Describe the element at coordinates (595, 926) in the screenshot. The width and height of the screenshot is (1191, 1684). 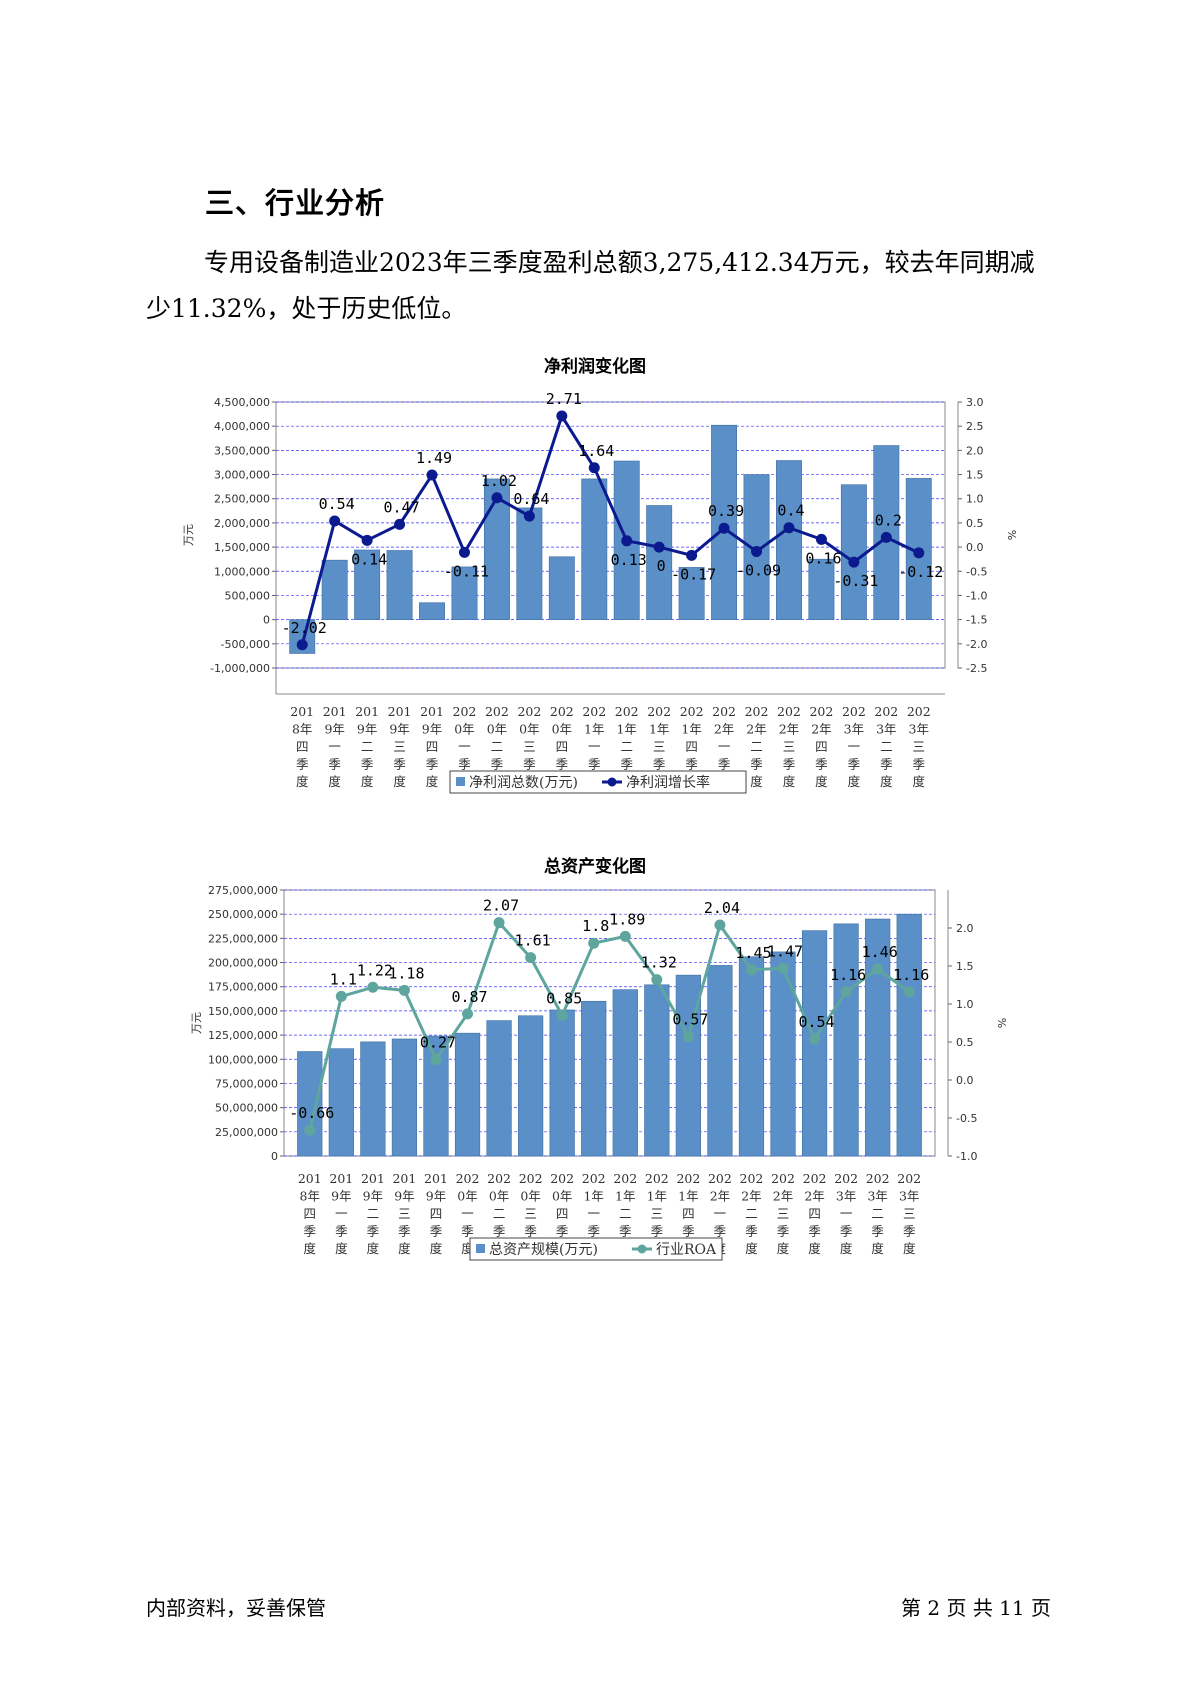
I see `data-label: 1.8` at that location.